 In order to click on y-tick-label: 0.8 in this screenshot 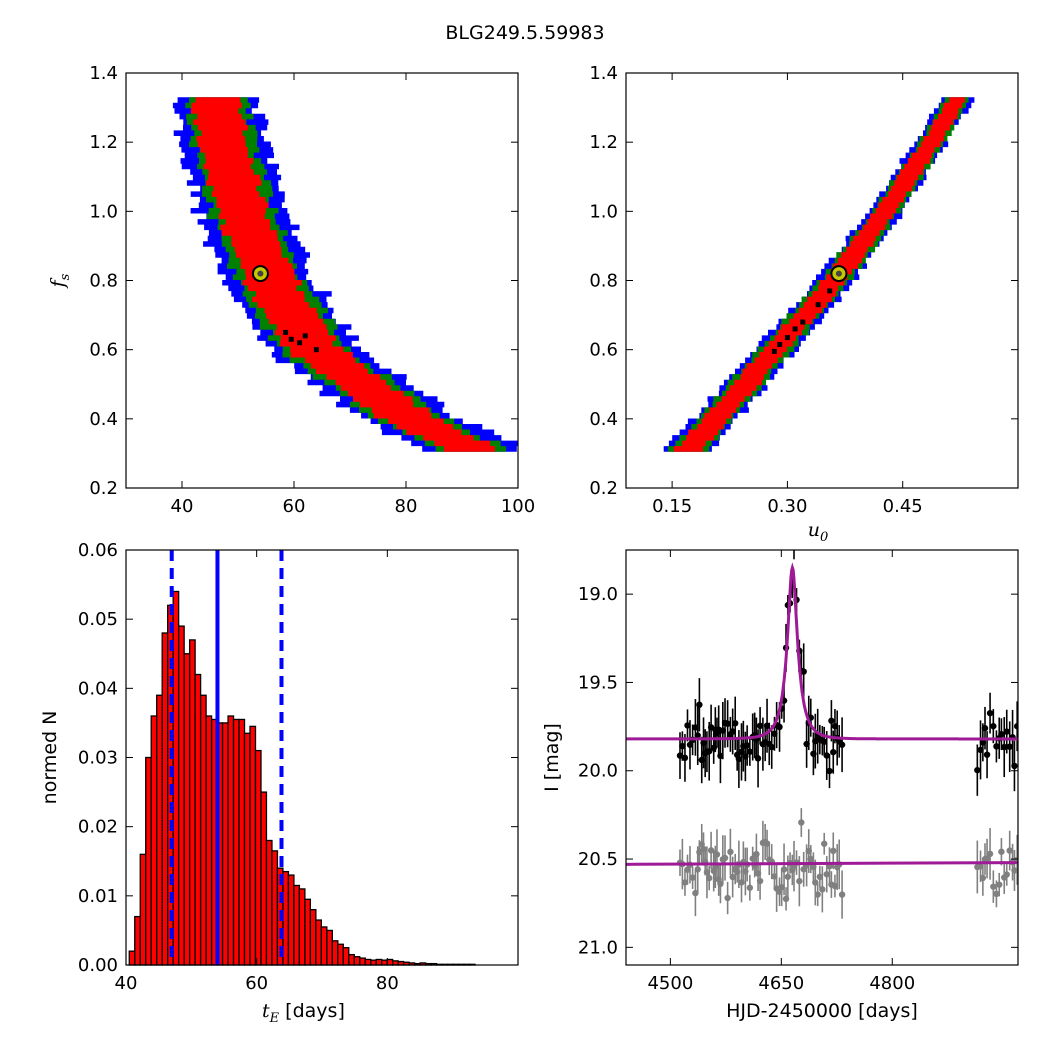, I will do `click(103, 281)`.